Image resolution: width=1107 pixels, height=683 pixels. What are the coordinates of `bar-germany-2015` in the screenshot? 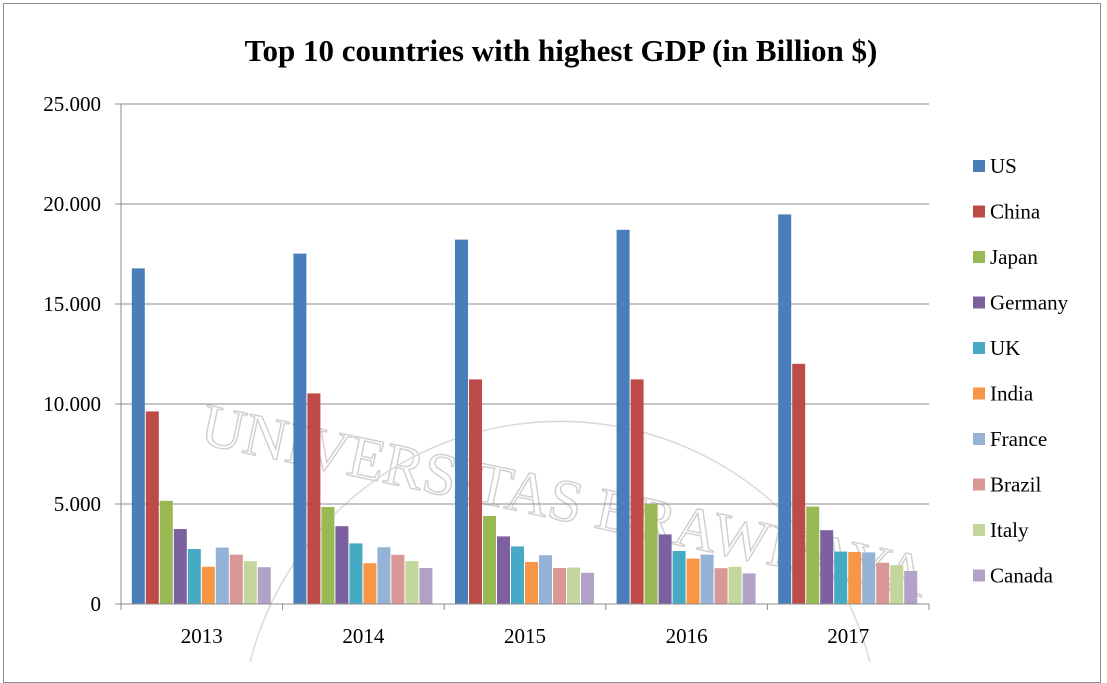 It's located at (503, 570).